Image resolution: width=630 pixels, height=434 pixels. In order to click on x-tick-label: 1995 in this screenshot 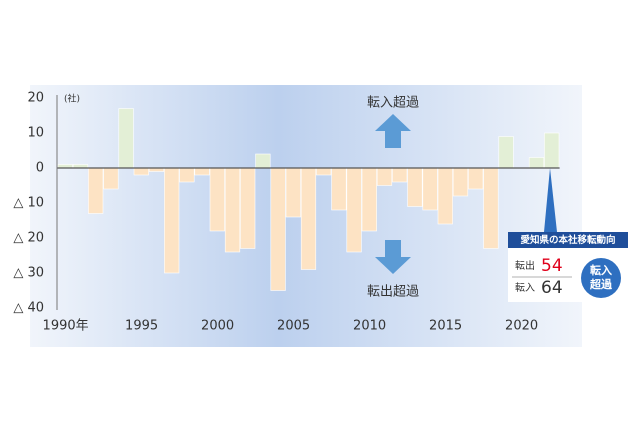, I will do `click(141, 326)`.